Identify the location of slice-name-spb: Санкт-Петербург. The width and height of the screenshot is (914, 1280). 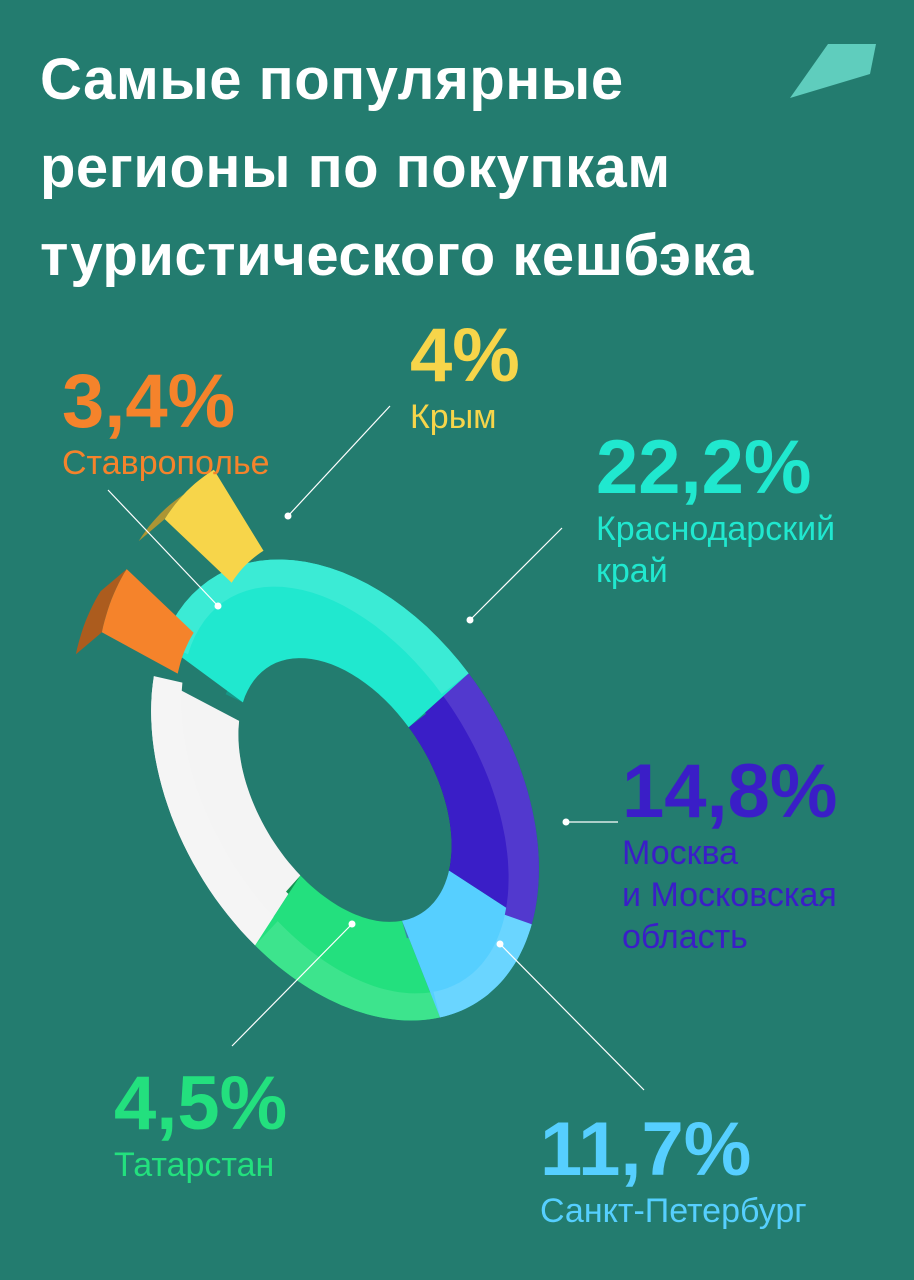
(673, 1211).